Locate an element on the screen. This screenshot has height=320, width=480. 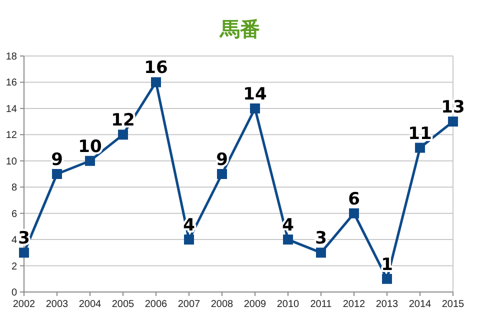
x-tick-label: 2011 is located at coordinates (321, 304).